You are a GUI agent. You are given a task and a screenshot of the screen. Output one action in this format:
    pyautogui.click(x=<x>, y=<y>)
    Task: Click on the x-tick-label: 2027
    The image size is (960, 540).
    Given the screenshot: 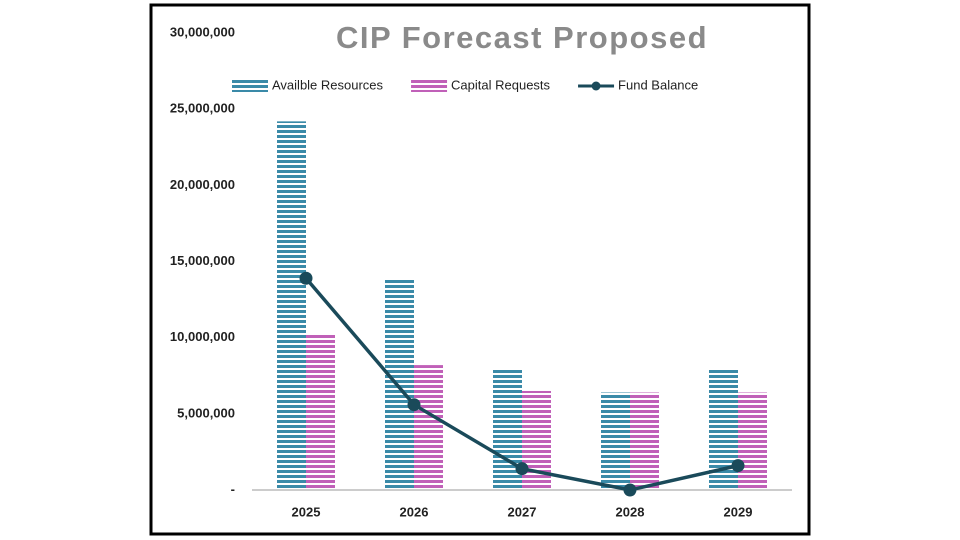 What is the action you would take?
    pyautogui.click(x=522, y=511)
    